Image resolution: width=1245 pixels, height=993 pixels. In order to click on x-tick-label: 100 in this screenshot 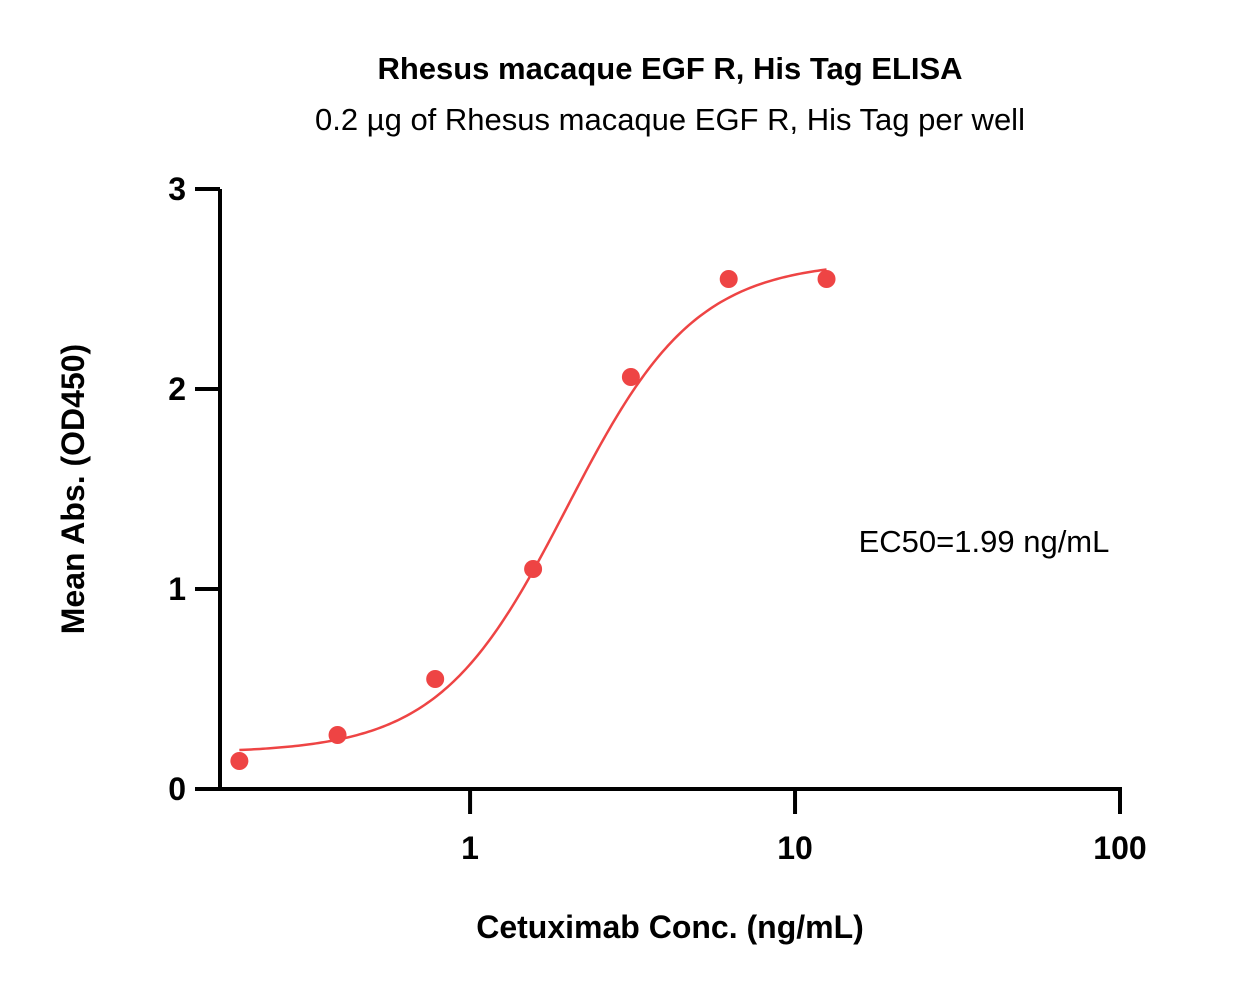, I will do `click(1119, 848)`.